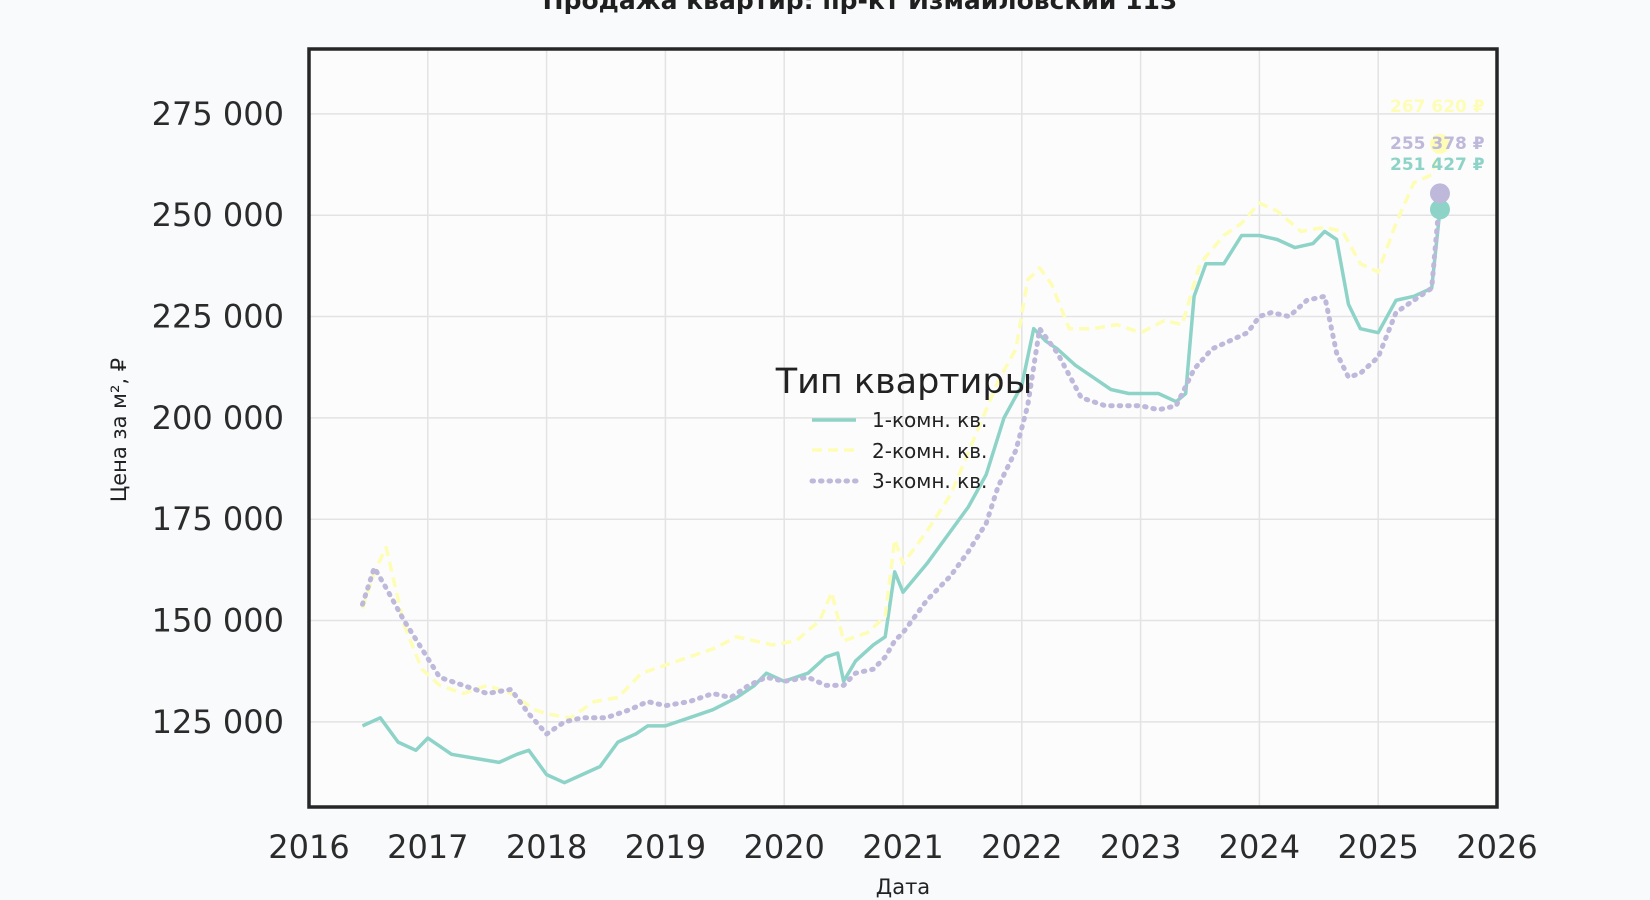 Image resolution: width=1650 pixels, height=900 pixels. Describe the element at coordinates (218, 114) in the screenshot. I see `y-tick-label: 275 000` at that location.